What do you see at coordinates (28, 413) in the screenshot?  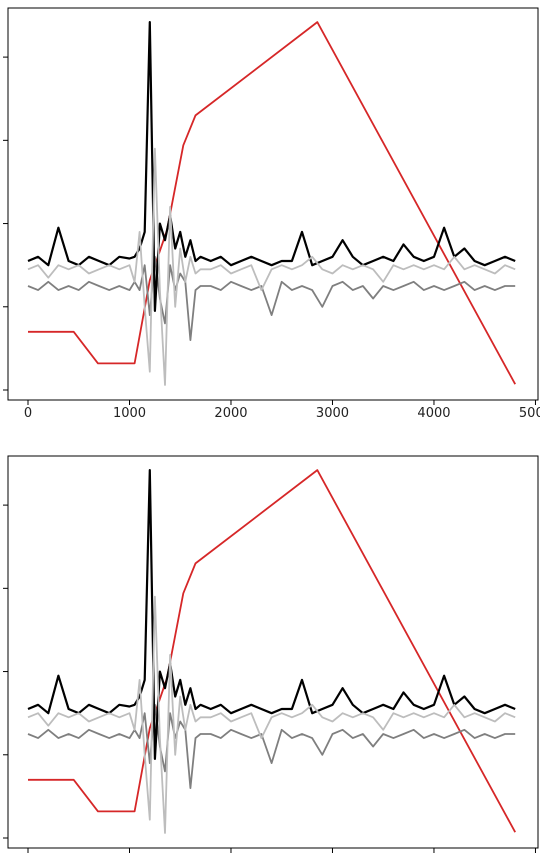 I see `x-tick-label: 0` at bounding box center [28, 413].